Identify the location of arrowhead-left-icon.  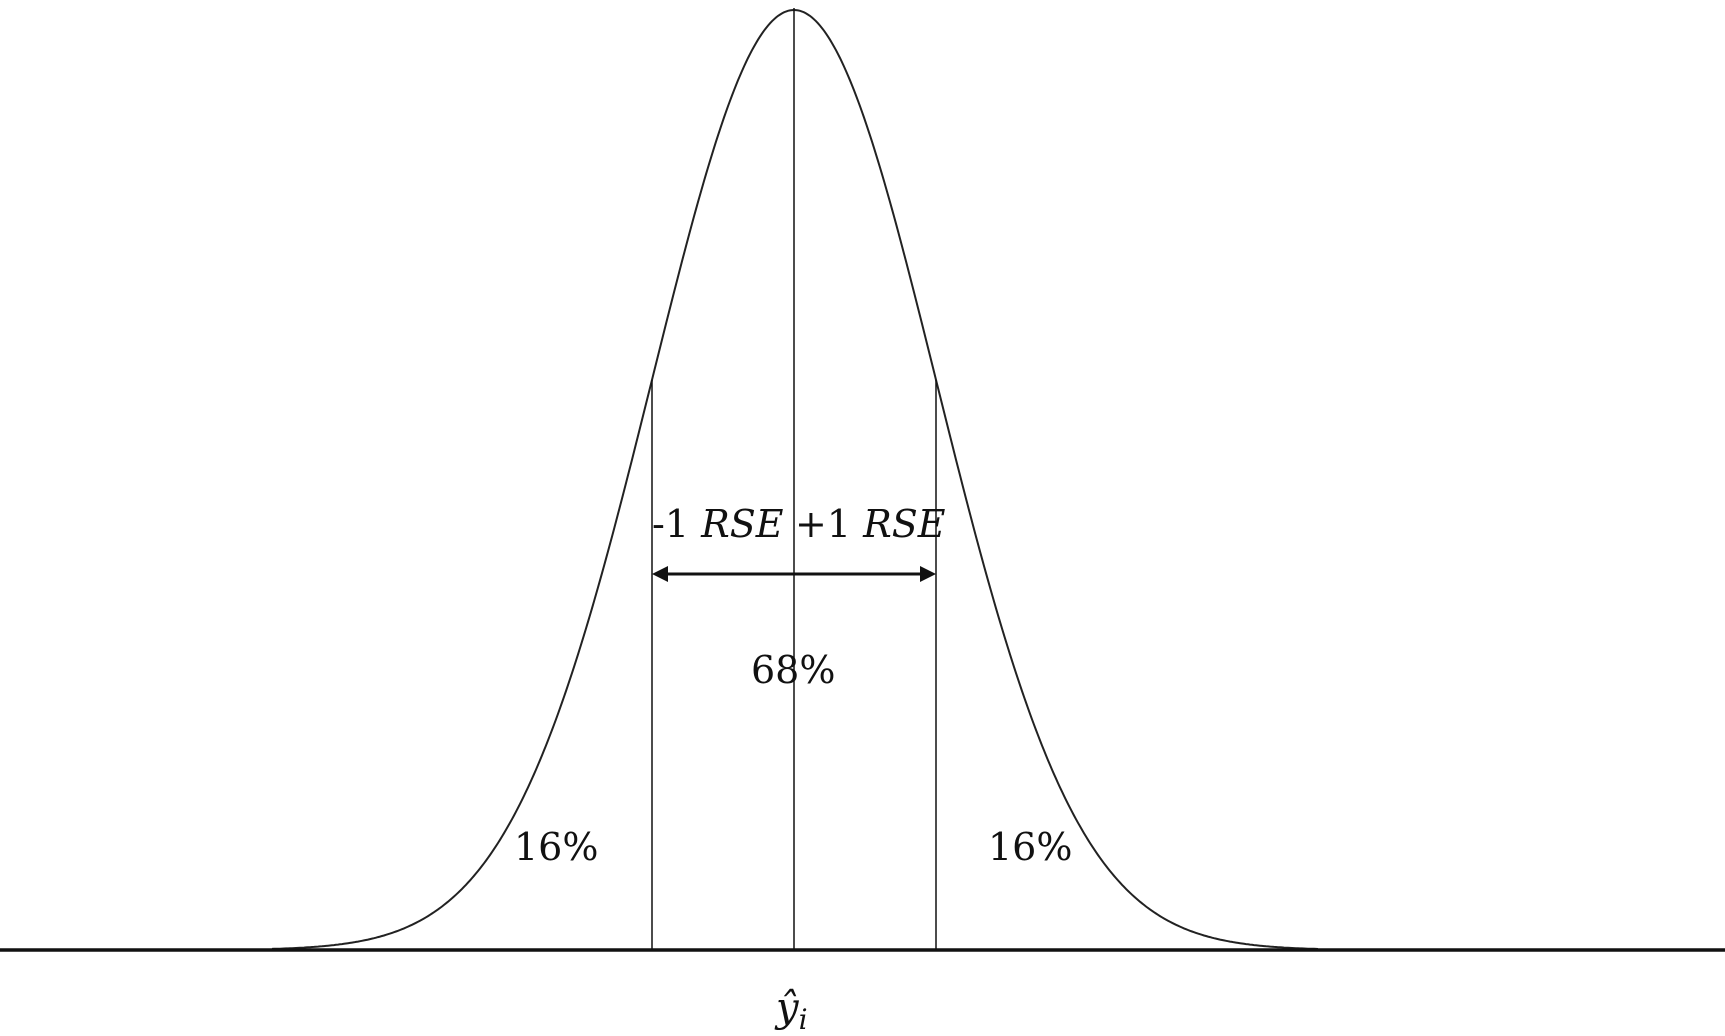
(660, 574).